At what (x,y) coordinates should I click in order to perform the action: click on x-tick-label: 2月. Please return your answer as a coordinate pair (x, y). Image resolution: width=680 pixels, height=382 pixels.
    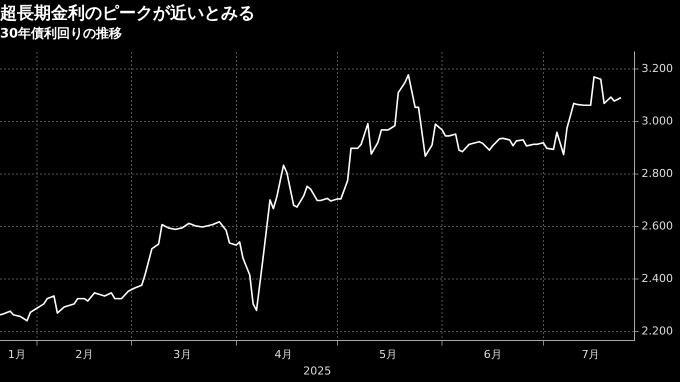
    Looking at the image, I should click on (84, 355).